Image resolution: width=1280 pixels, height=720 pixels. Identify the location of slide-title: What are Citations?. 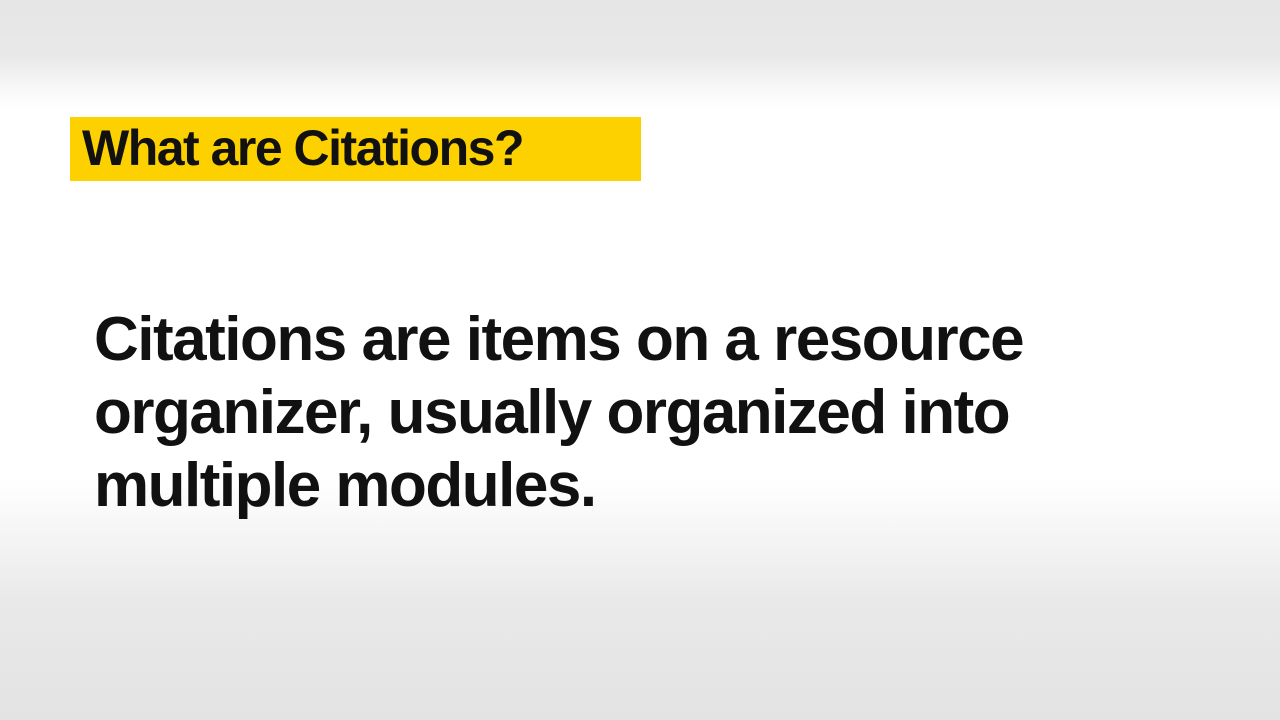
(303, 148).